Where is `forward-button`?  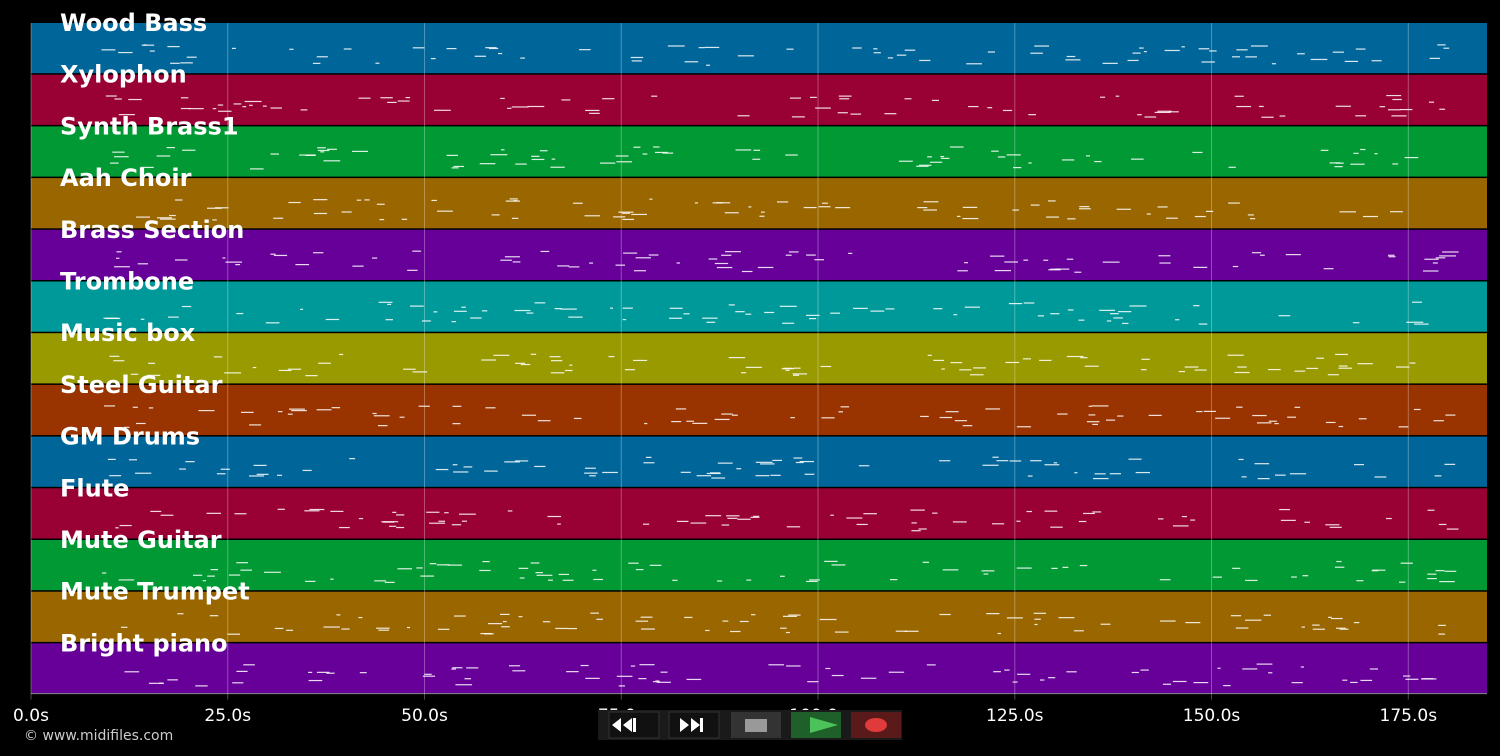
forward-button is located at coordinates (694, 725).